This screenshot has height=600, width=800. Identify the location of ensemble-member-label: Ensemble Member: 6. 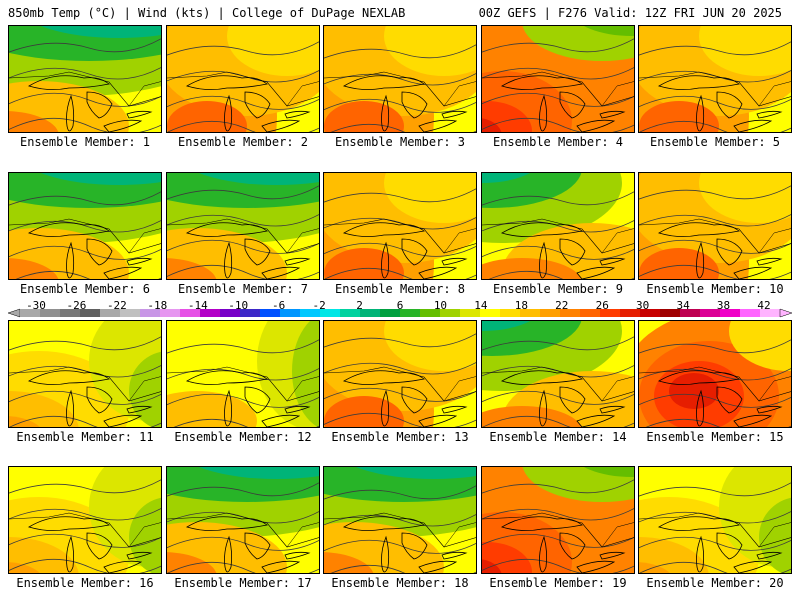
(85, 289).